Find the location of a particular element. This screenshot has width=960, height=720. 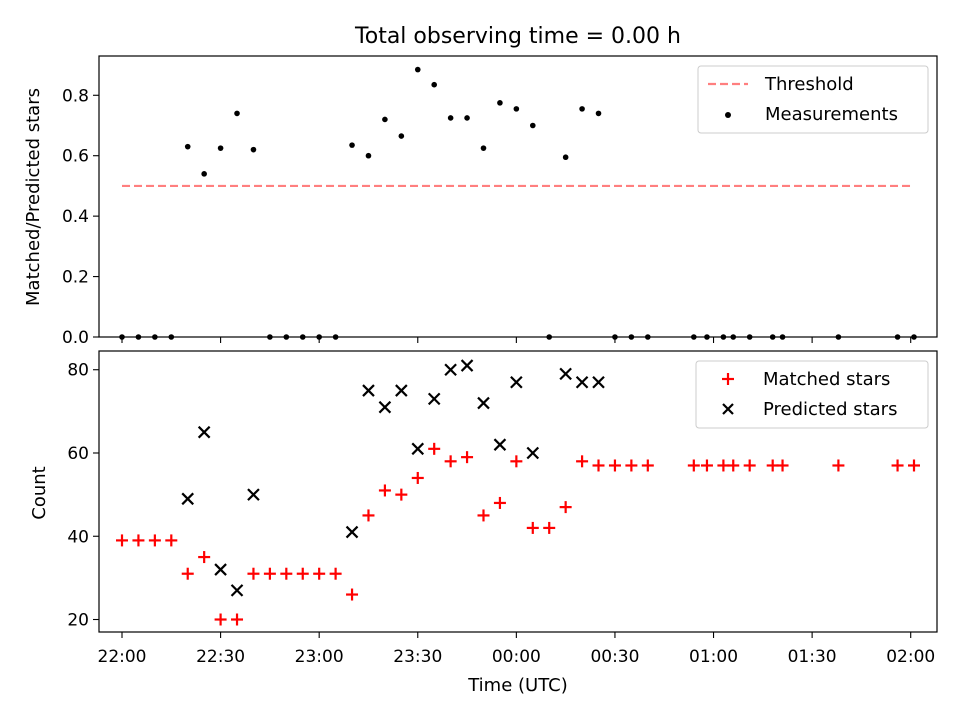

x-tick-label: 01:00 is located at coordinates (713, 657).